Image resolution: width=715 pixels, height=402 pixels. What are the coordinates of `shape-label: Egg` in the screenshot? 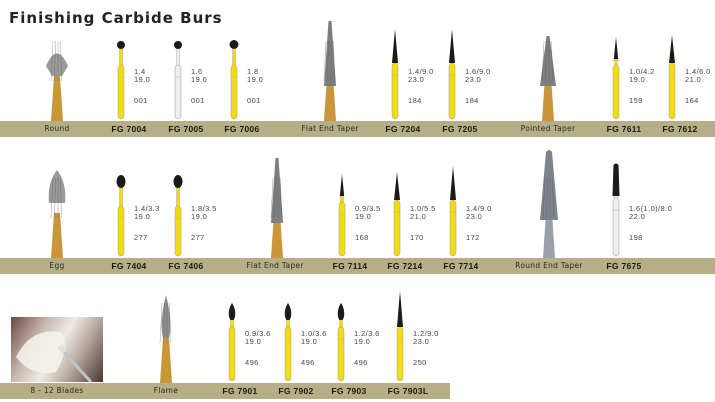 It's located at (57, 265).